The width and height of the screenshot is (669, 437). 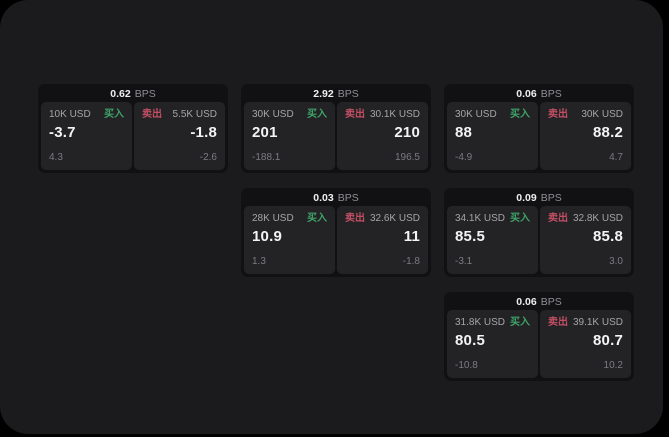 What do you see at coordinates (616, 157) in the screenshot?
I see `sell-sub-value: 4.7` at bounding box center [616, 157].